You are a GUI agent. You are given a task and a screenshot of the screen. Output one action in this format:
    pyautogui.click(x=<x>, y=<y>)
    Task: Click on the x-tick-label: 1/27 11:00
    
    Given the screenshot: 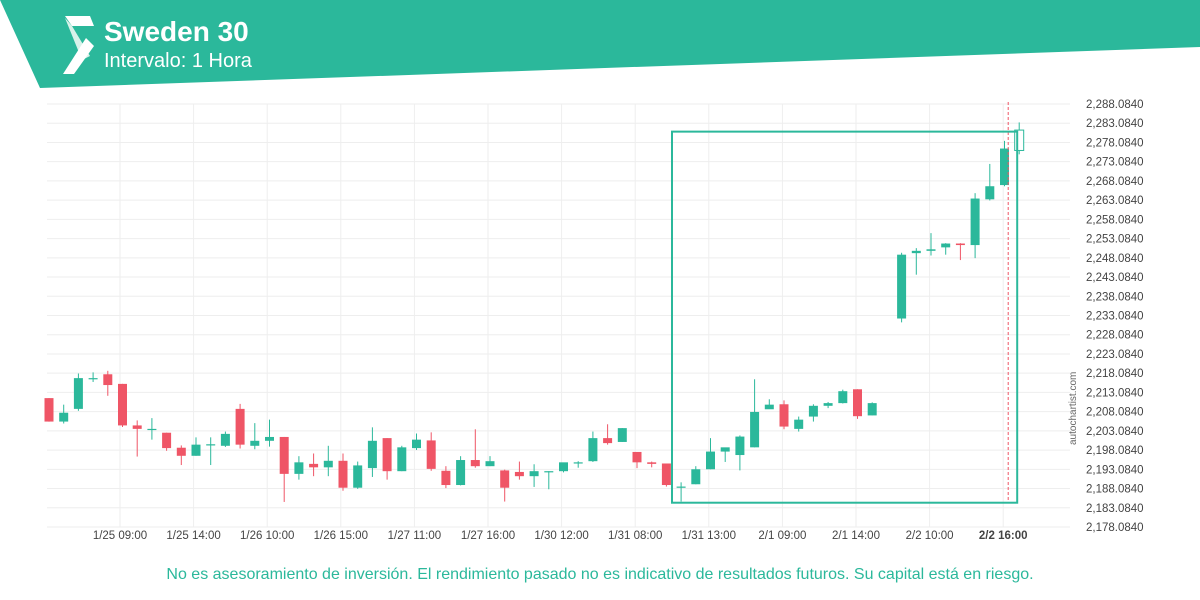 What is the action you would take?
    pyautogui.click(x=415, y=536)
    